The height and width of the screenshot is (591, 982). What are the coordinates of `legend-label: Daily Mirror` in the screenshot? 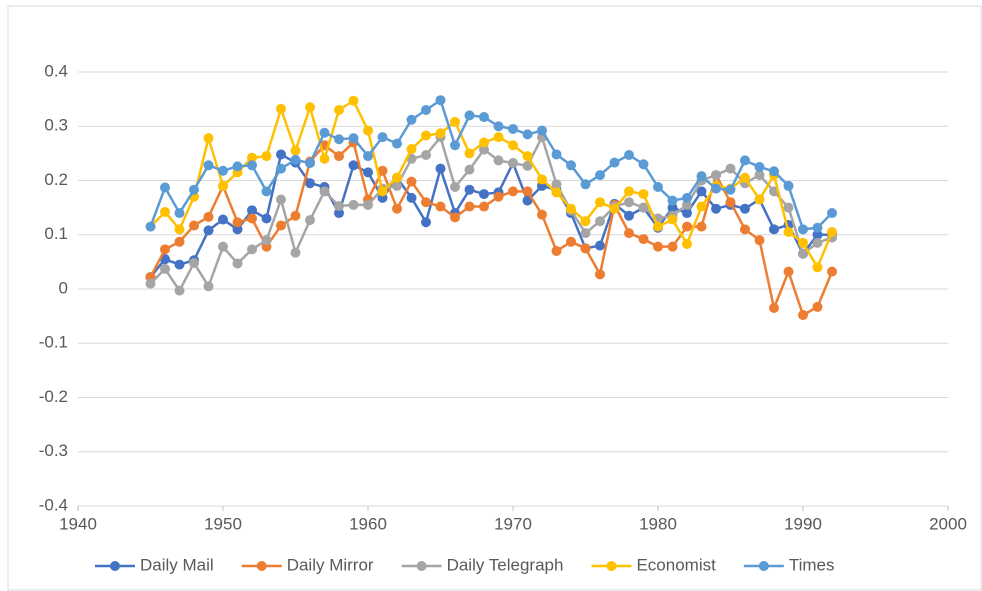 It's located at (330, 564).